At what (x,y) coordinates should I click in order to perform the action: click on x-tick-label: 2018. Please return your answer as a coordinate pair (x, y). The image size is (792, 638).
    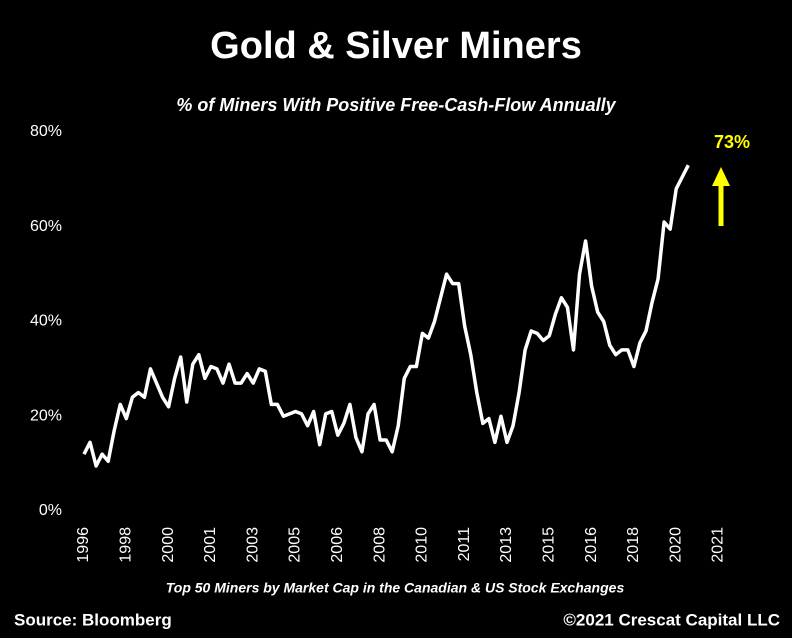
    Looking at the image, I should click on (633, 545).